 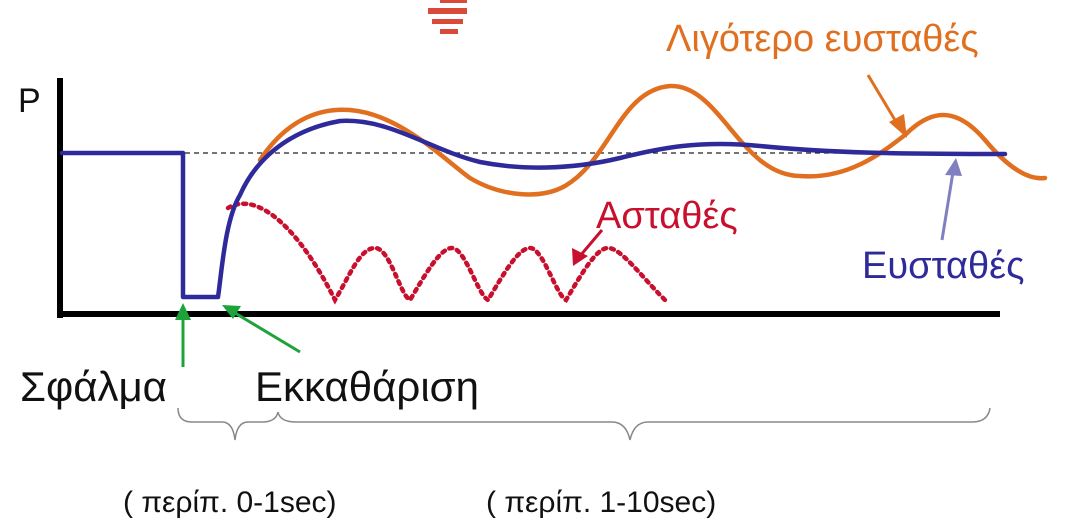 What do you see at coordinates (231, 312) in the screenshot?
I see `clearing-arrowhead` at bounding box center [231, 312].